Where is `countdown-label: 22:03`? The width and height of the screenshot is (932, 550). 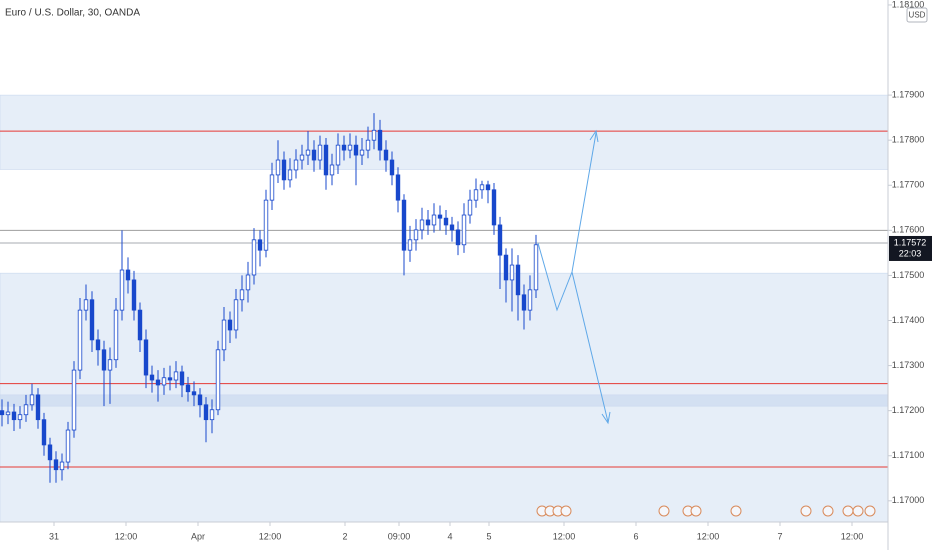 countdown-label: 22:03 is located at coordinates (910, 253).